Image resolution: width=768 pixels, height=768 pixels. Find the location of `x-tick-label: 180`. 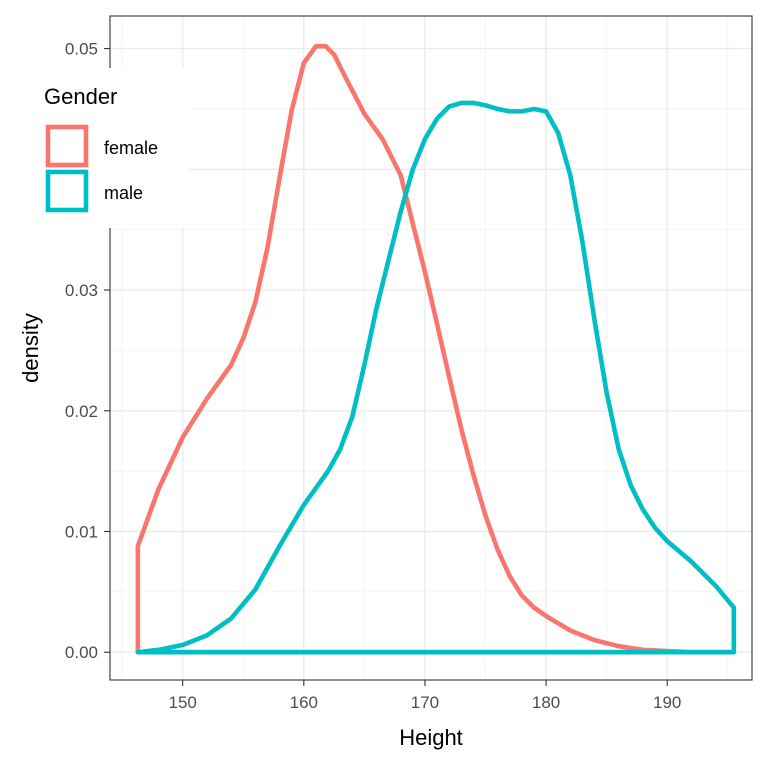

x-tick-label: 180 is located at coordinates (546, 702).